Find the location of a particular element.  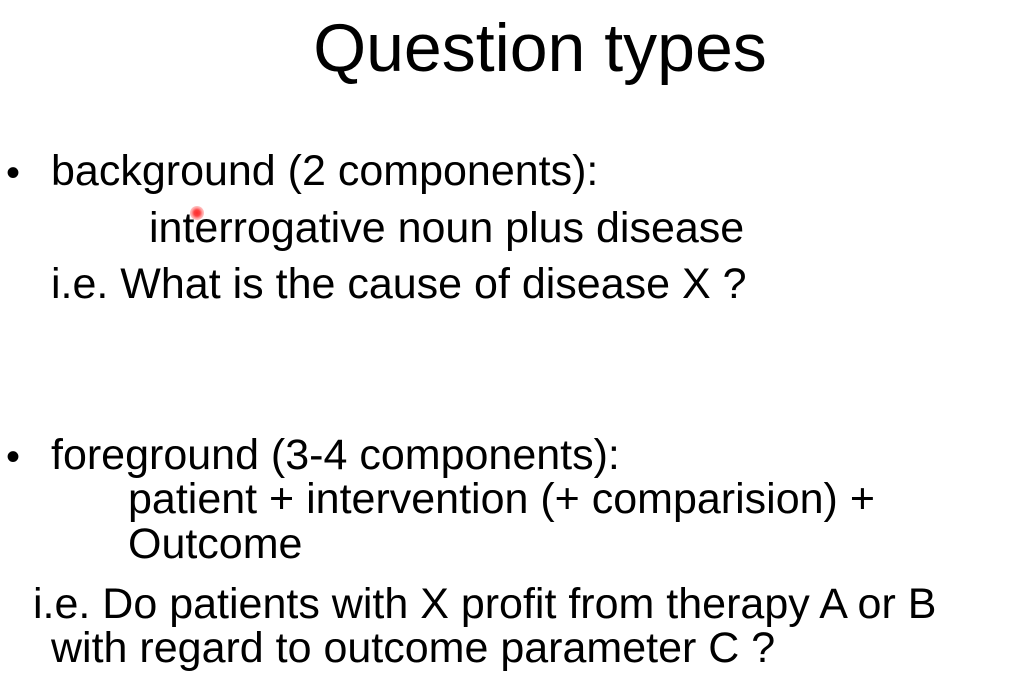

bullet-heading-background: background (2 components): is located at coordinates (325, 171).